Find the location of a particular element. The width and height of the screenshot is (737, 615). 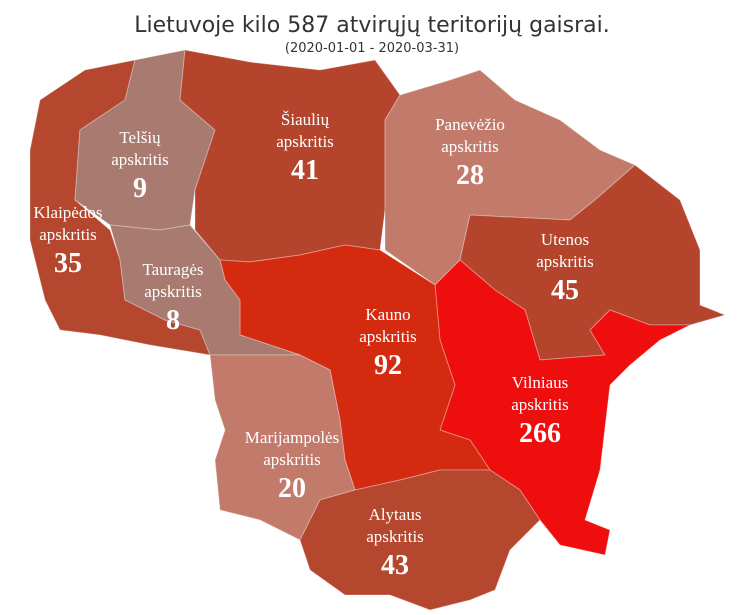

region-name: Šiaulių is located at coordinates (305, 119).